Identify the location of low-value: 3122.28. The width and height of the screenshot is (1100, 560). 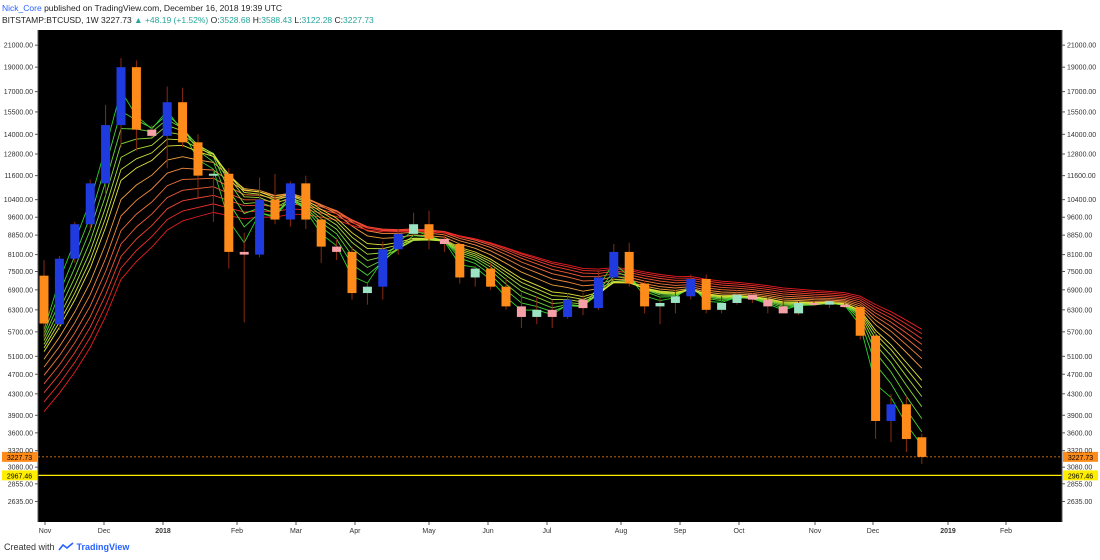
(317, 20).